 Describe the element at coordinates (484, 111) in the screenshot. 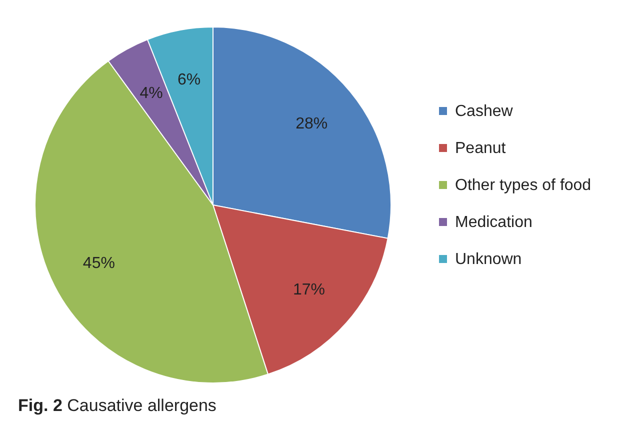

I see `legend-label: Cashew` at that location.